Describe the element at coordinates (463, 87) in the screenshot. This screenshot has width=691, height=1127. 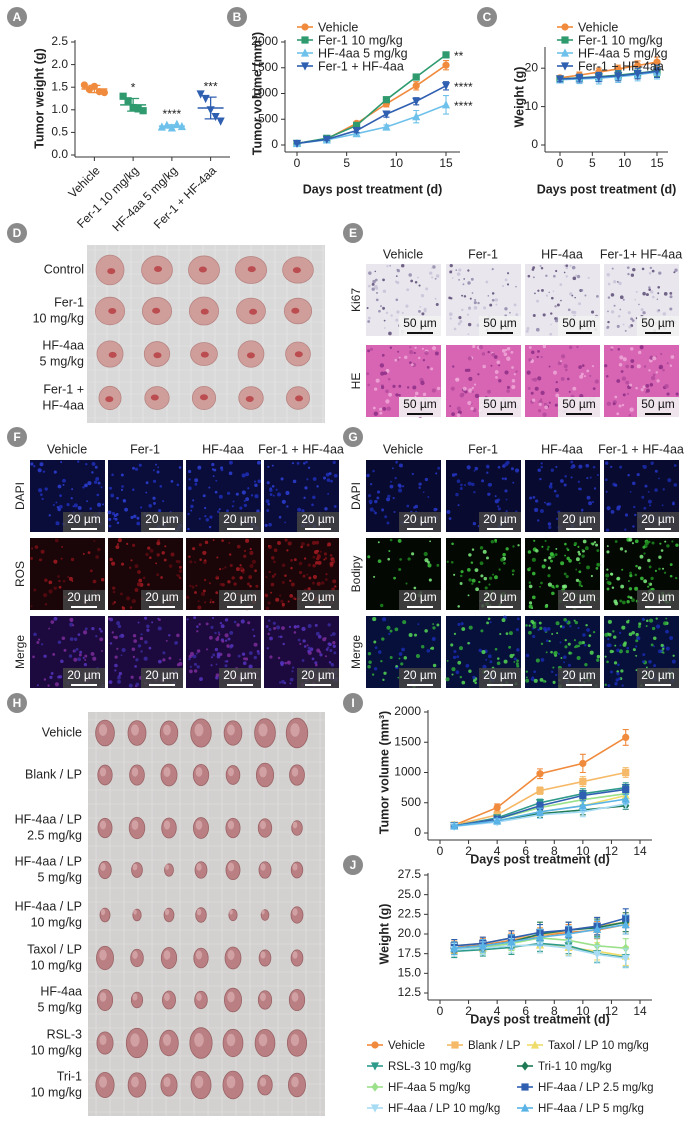
I see `significance: ****` at that location.